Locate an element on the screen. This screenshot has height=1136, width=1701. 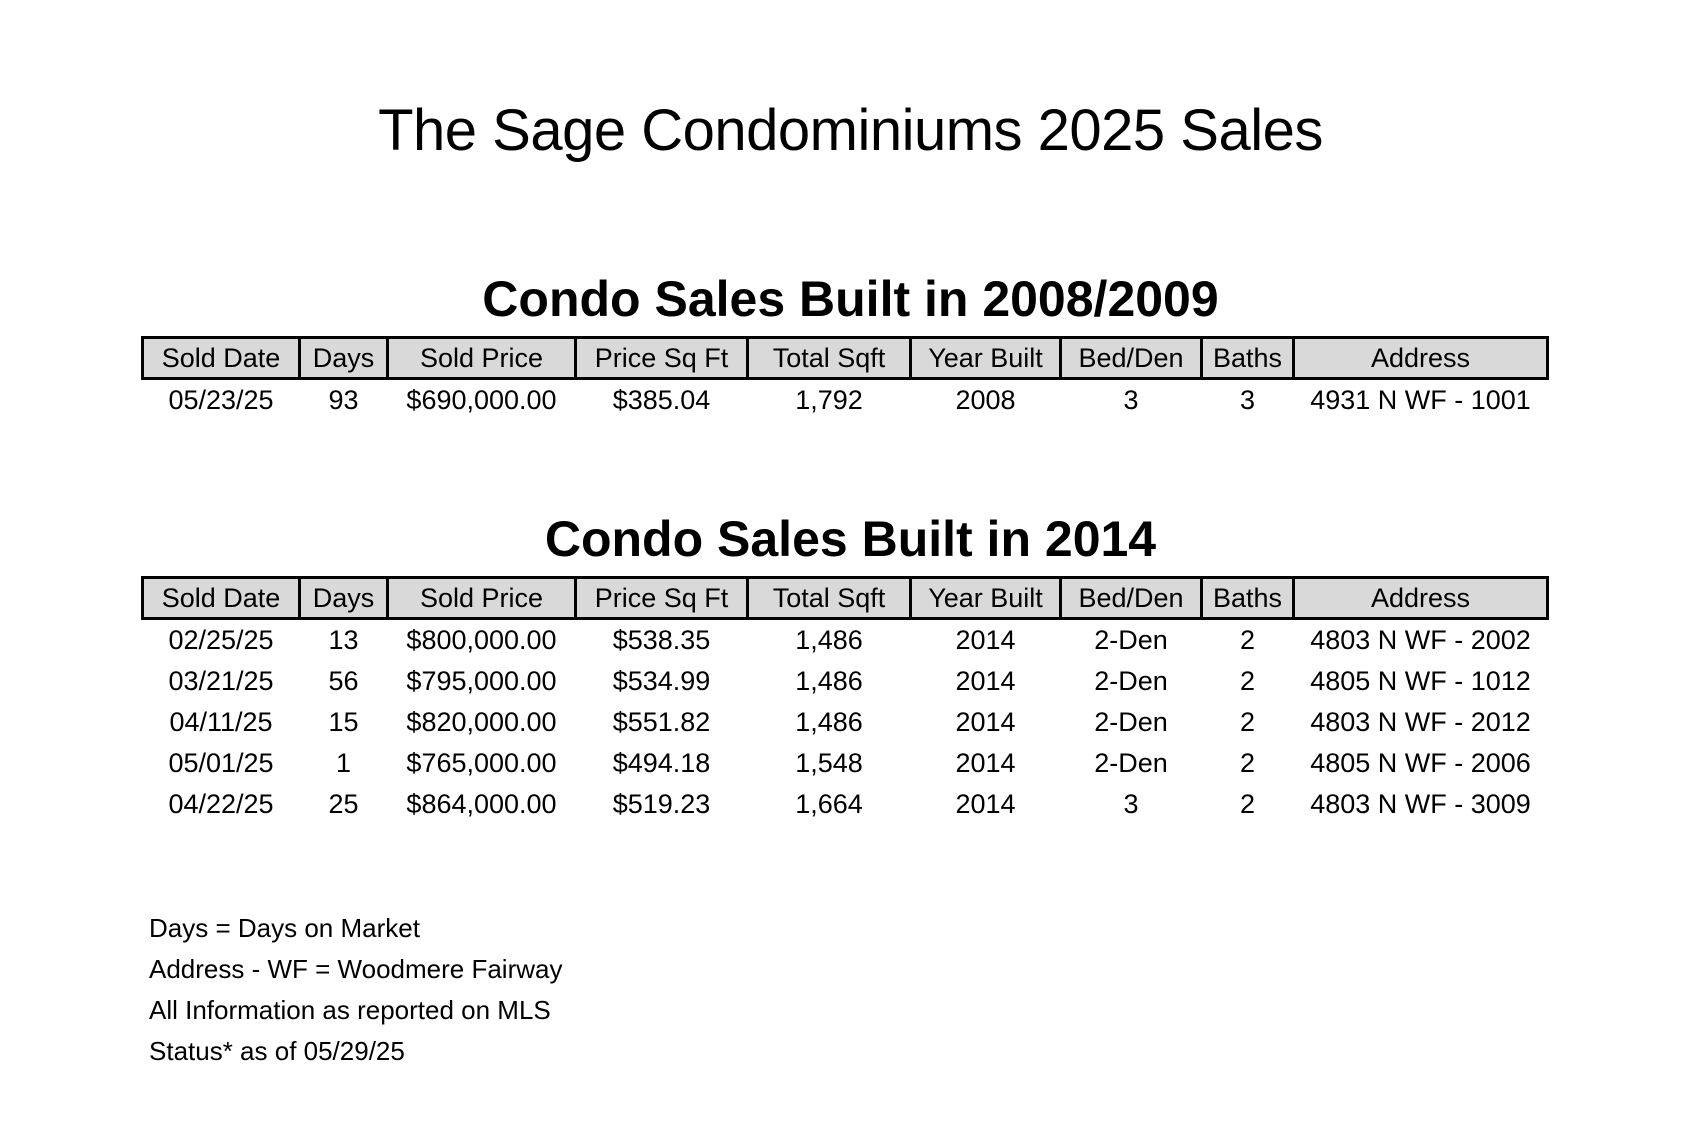
cell-sold-date: 02/25/25 is located at coordinates (221, 640).